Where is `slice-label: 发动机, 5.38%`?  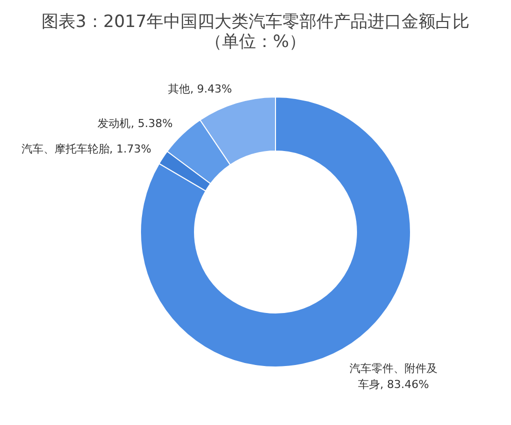 slice-label: 发动机, 5.38% is located at coordinates (135, 123).